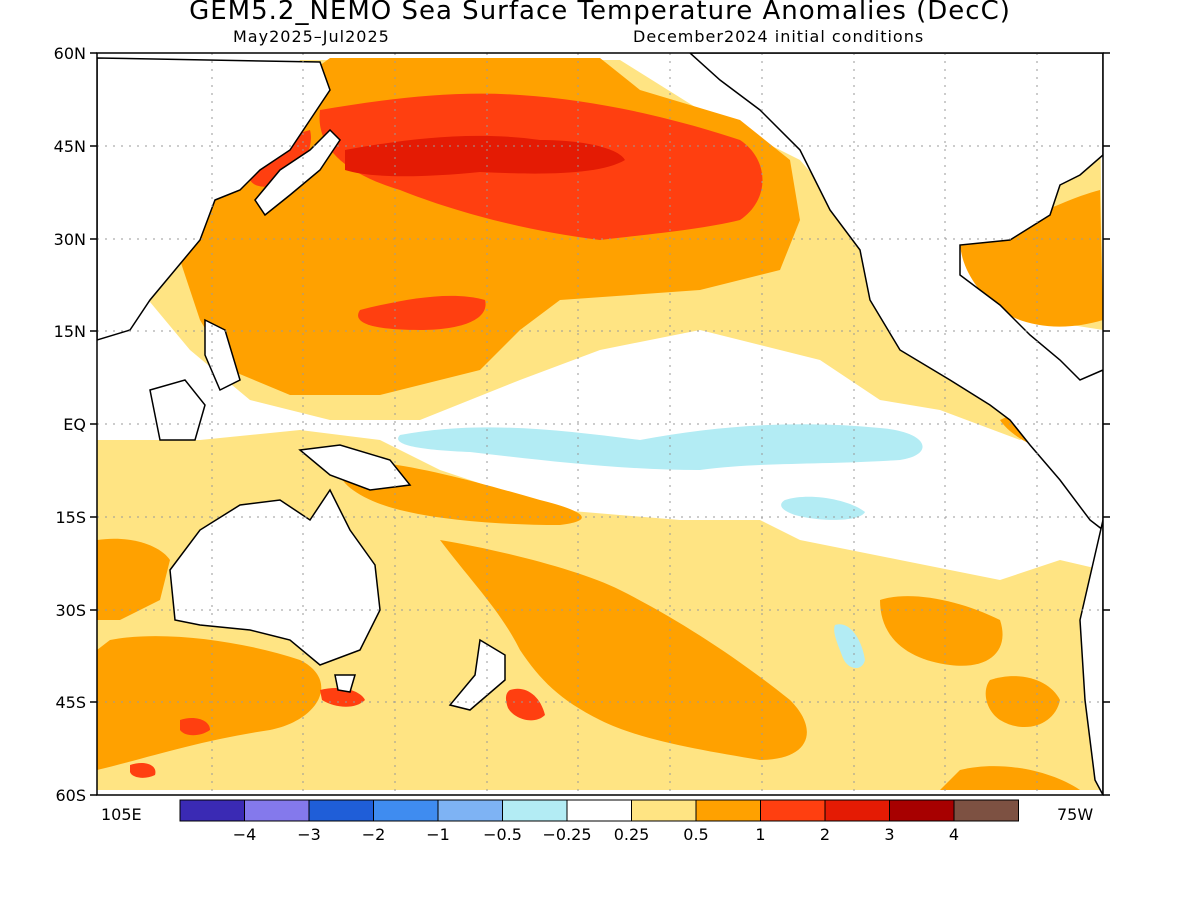  Describe the element at coordinates (502, 834) in the screenshot. I see `colorbar-label: −0.5` at that location.